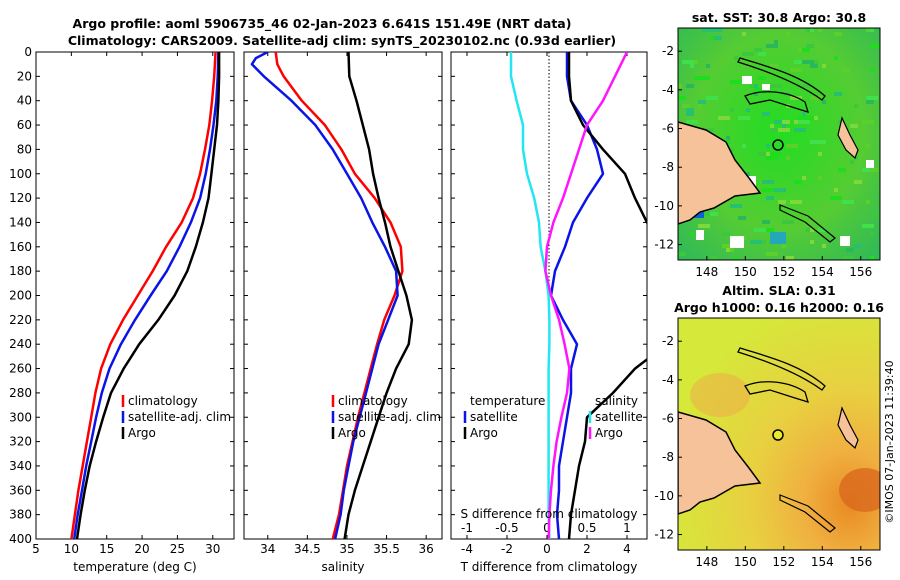 The image size is (900, 580). I want to click on coast-louisiade, so click(807, 223).